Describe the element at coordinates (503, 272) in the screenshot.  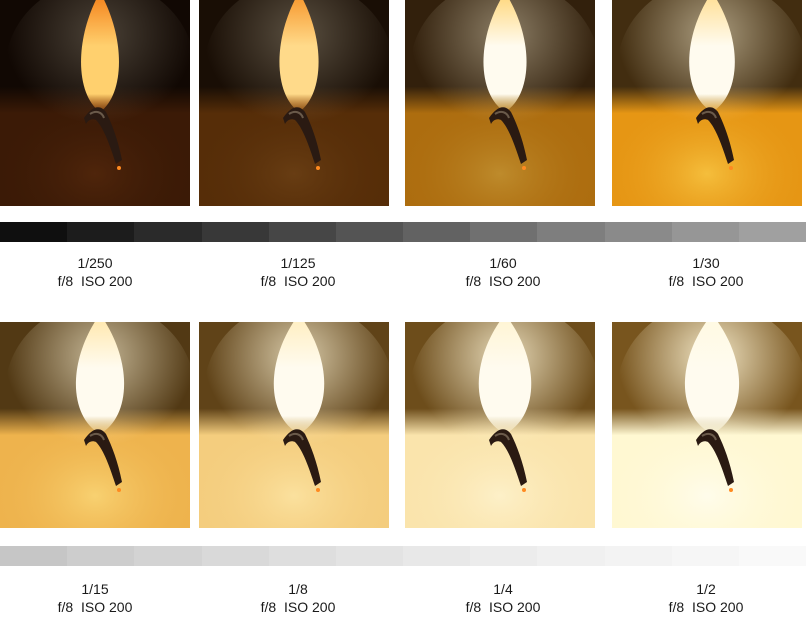
I see `caption-3: 1/60 f/8 ISO 200` at that location.